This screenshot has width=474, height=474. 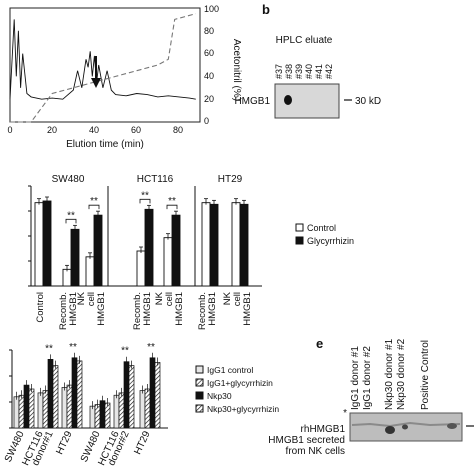 What do you see at coordinates (368, 101) in the screenshot?
I see `b-marker: 30 kD` at bounding box center [368, 101].